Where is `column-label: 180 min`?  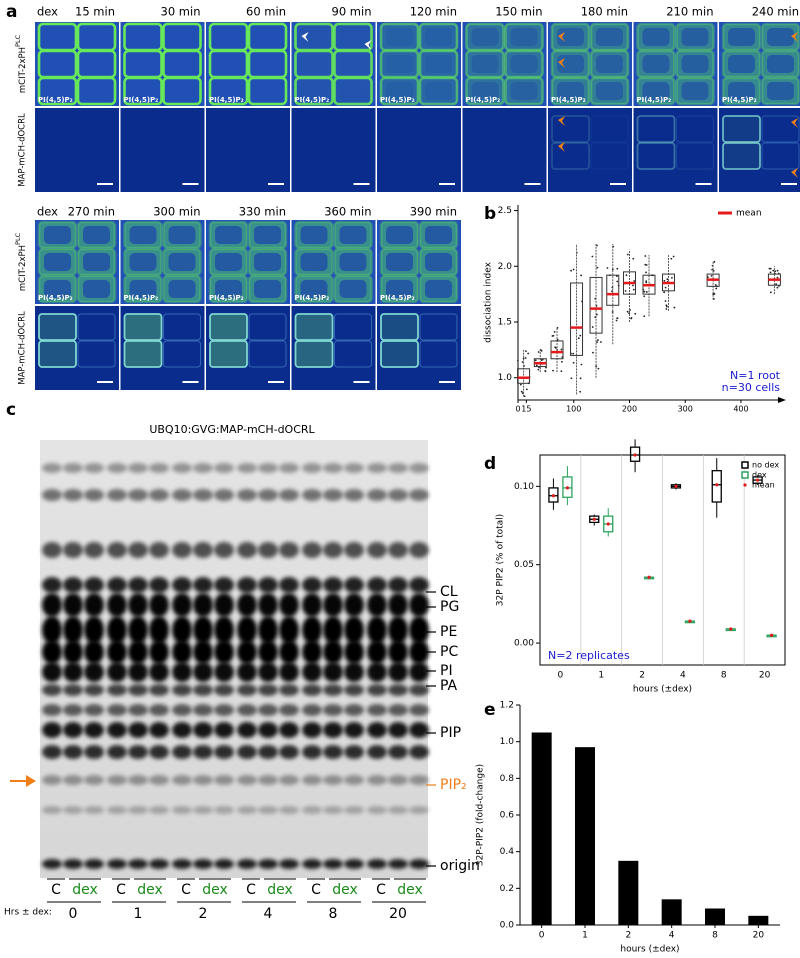
column-label: 180 min is located at coordinates (604, 12).